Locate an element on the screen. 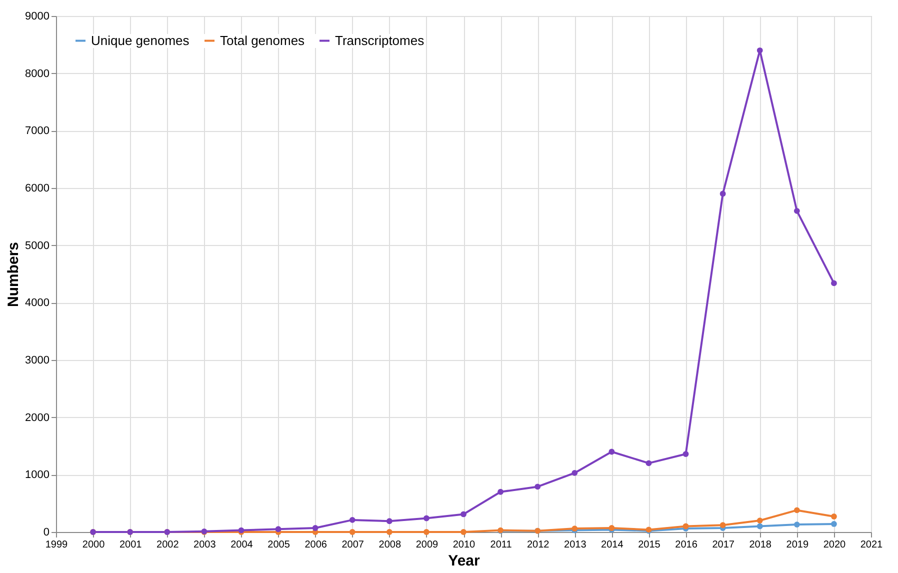 Image resolution: width=898 pixels, height=573 pixels. x-tick-label: 2011 is located at coordinates (501, 545).